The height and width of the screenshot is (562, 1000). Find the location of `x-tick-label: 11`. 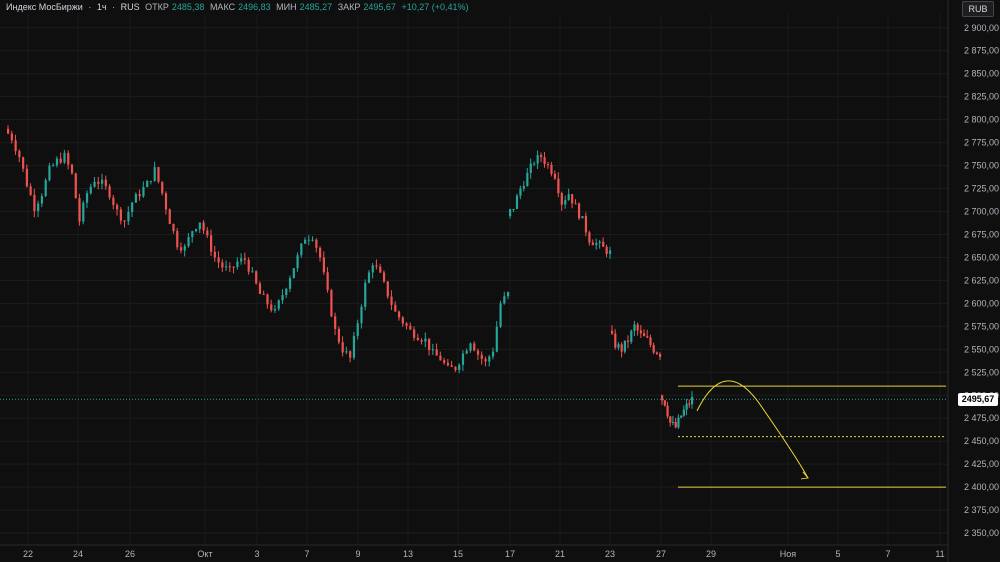

x-tick-label: 11 is located at coordinates (939, 554).